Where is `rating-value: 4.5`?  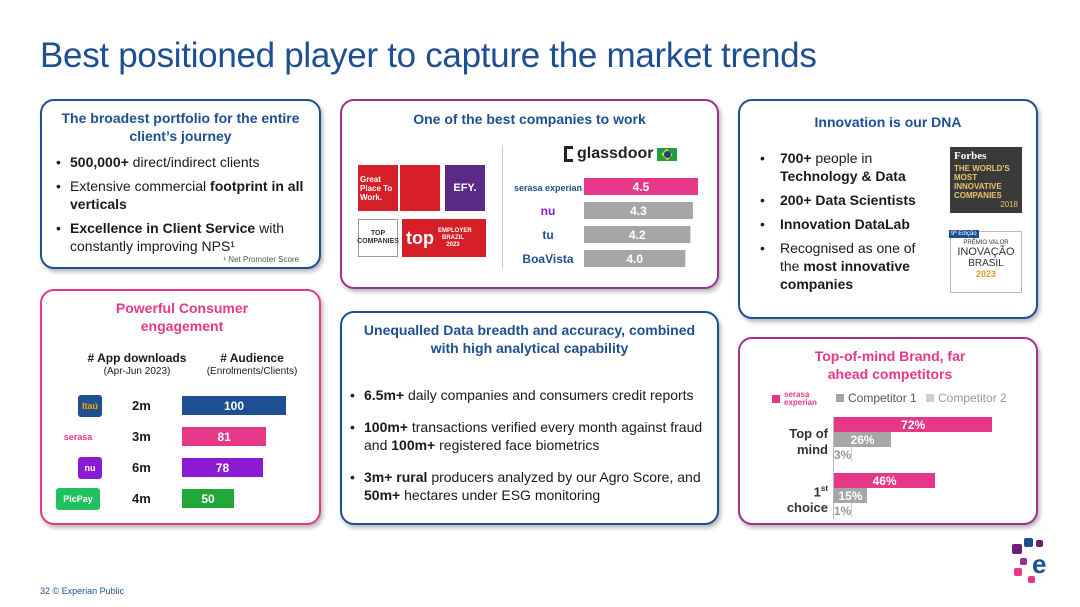
rating-value: 4.5 is located at coordinates (641, 187).